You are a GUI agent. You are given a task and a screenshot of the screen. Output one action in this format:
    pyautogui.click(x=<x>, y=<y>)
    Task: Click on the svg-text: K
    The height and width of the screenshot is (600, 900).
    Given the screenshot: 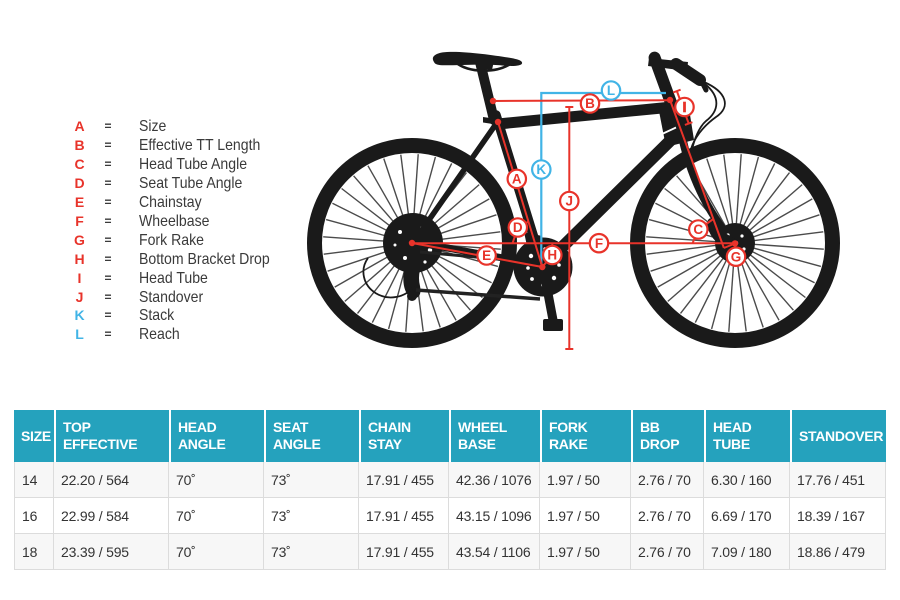 What is the action you would take?
    pyautogui.click(x=541, y=169)
    